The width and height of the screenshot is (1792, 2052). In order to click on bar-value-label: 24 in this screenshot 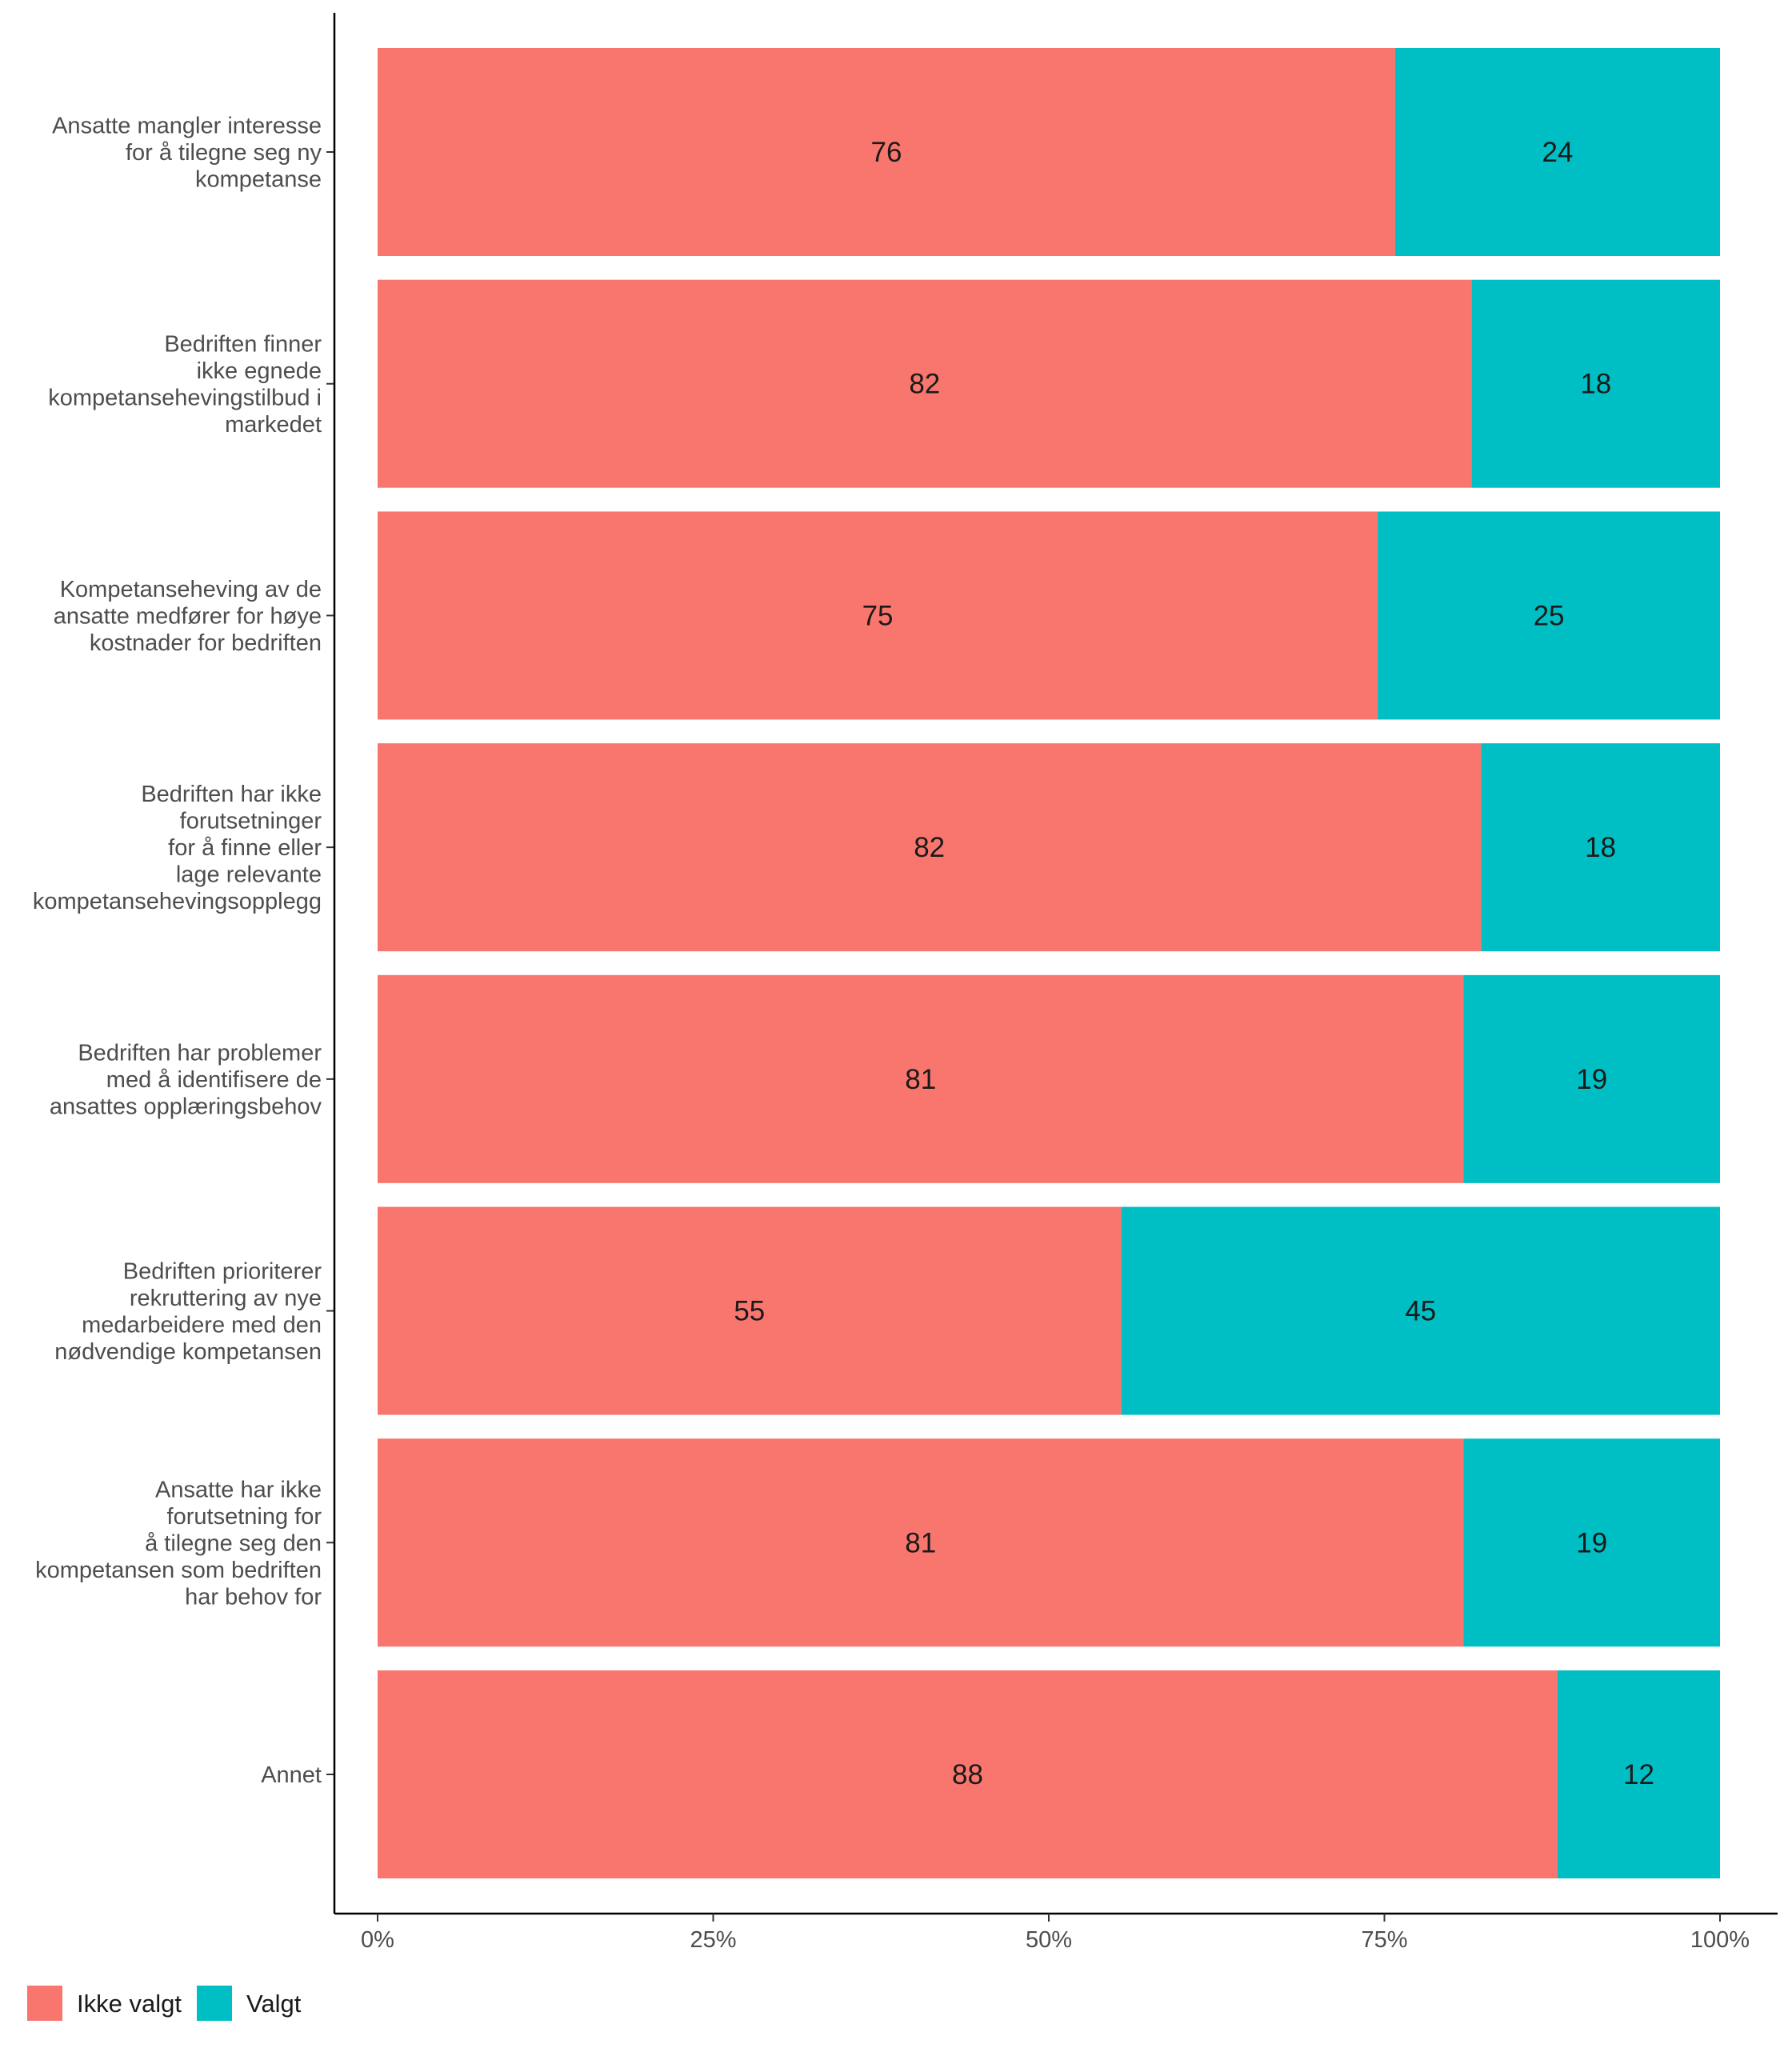, I will do `click(1557, 152)`.